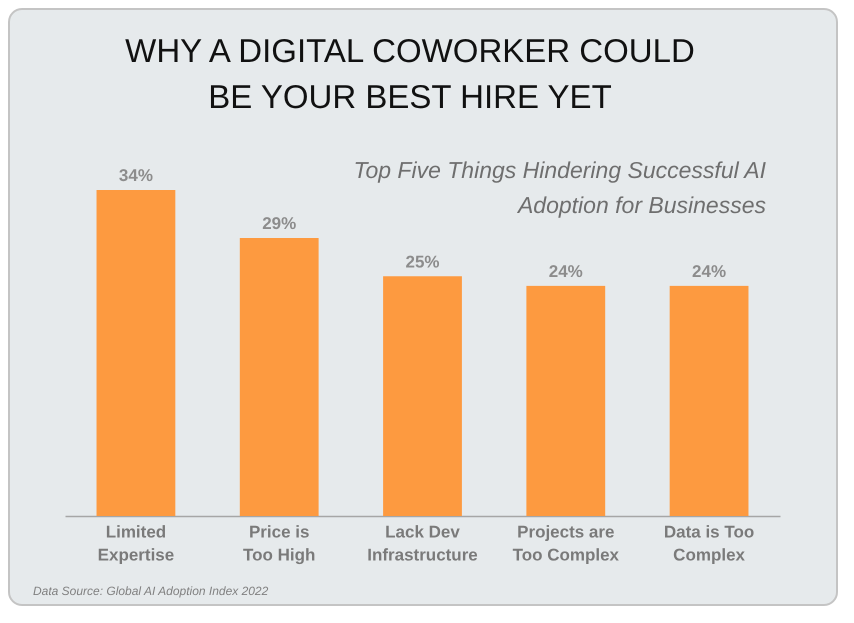 This screenshot has width=854, height=623. I want to click on x-tick-label: Limited Expertise, so click(136, 543).